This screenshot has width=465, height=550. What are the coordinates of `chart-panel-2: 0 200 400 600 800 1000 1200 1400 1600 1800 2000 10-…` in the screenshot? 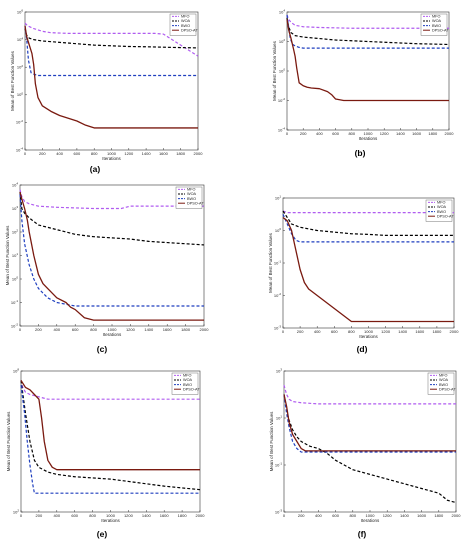 It's located at (107, 268).